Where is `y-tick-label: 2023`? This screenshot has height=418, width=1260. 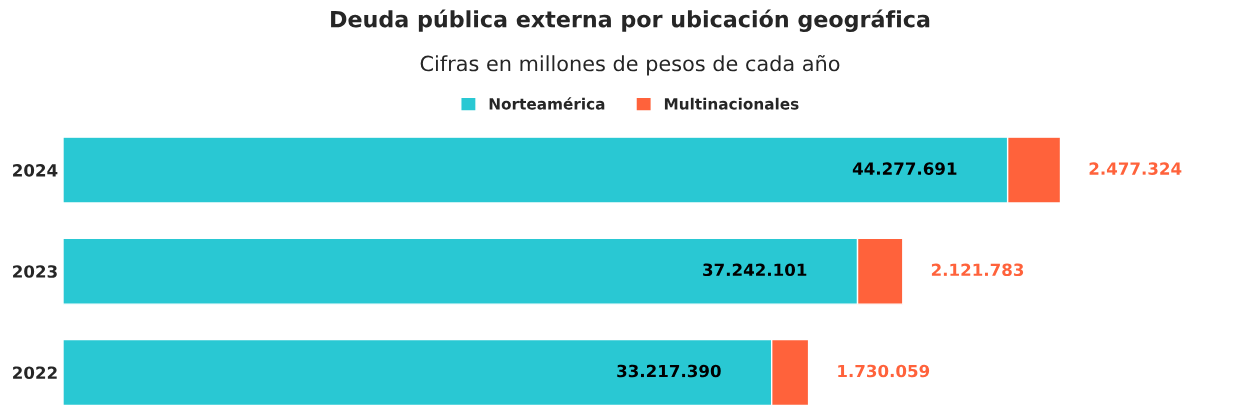
y-tick-label: 2023 is located at coordinates (35, 271).